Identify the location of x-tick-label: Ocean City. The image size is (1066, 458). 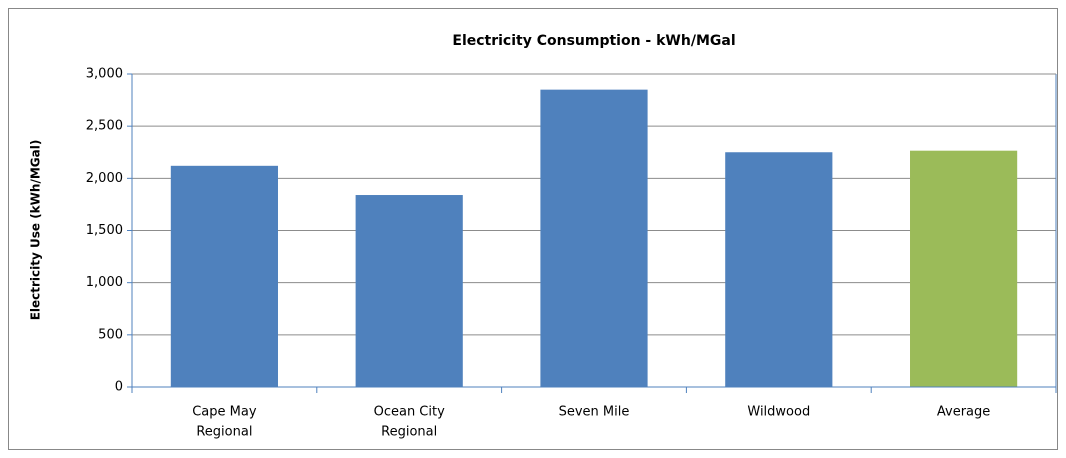
(410, 412).